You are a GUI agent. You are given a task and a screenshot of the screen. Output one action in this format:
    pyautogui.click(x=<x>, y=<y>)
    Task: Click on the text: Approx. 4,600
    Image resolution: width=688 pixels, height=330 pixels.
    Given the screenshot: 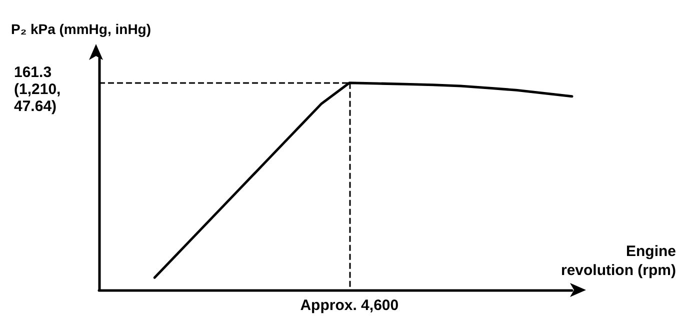 What is the action you would take?
    pyautogui.click(x=349, y=305)
    